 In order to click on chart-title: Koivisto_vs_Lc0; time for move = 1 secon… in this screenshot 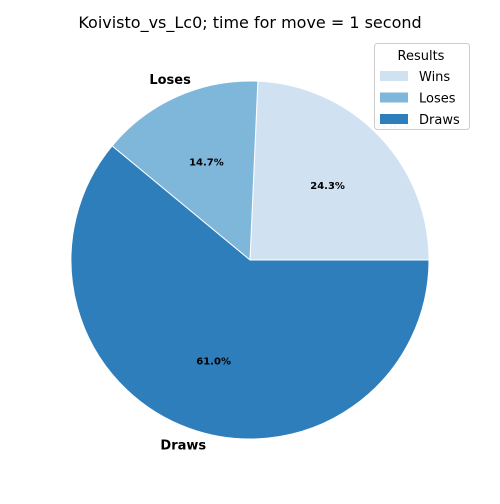, I will do `click(249, 23)`.